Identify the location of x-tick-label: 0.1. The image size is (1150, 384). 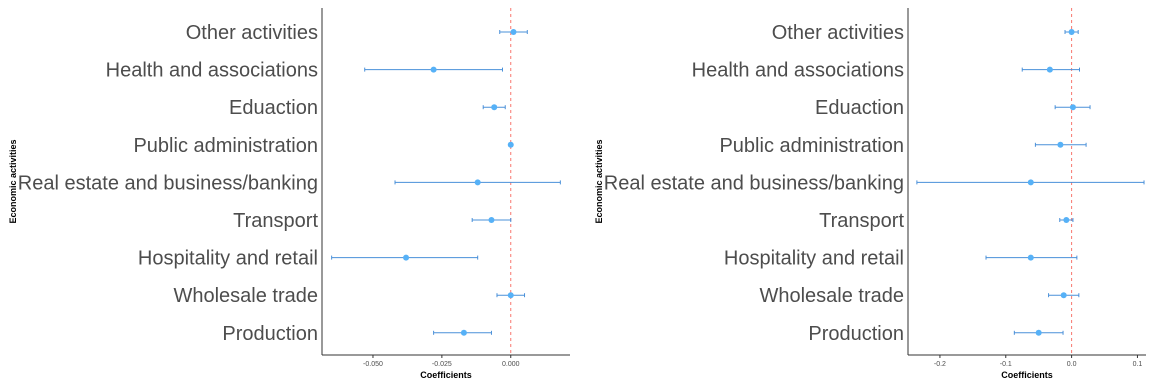
(1138, 364).